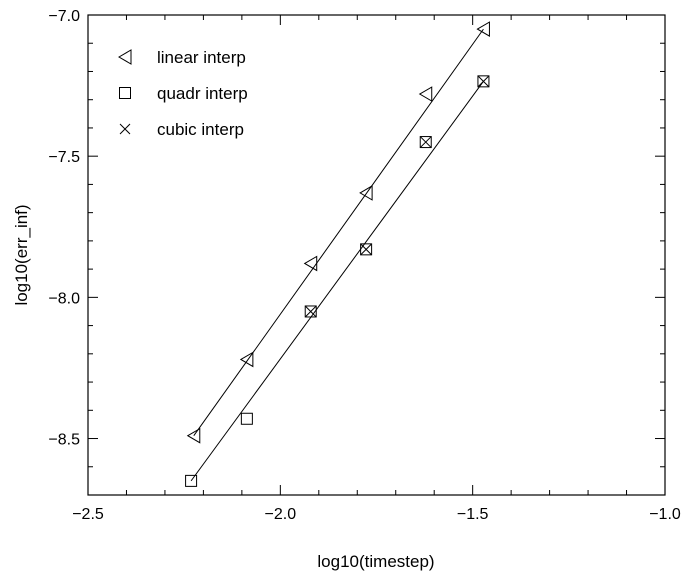 The height and width of the screenshot is (582, 687). Describe the element at coordinates (375, 561) in the screenshot. I see `x-axis-label: log10(timestep)` at that location.